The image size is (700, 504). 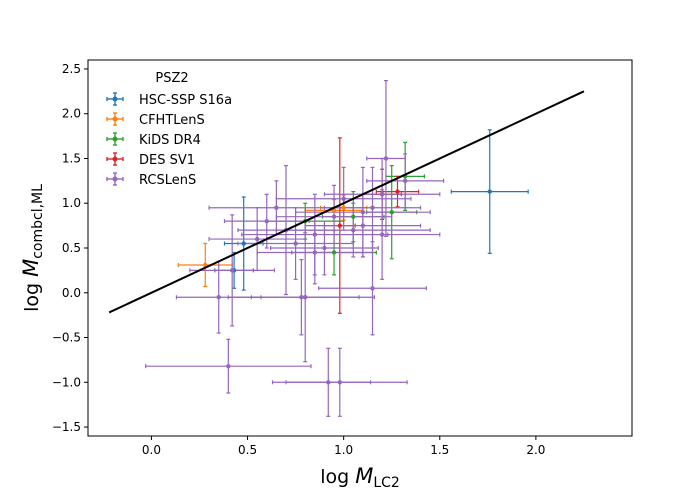 I want to click on y-tick-label: −1.0, so click(x=66, y=382).